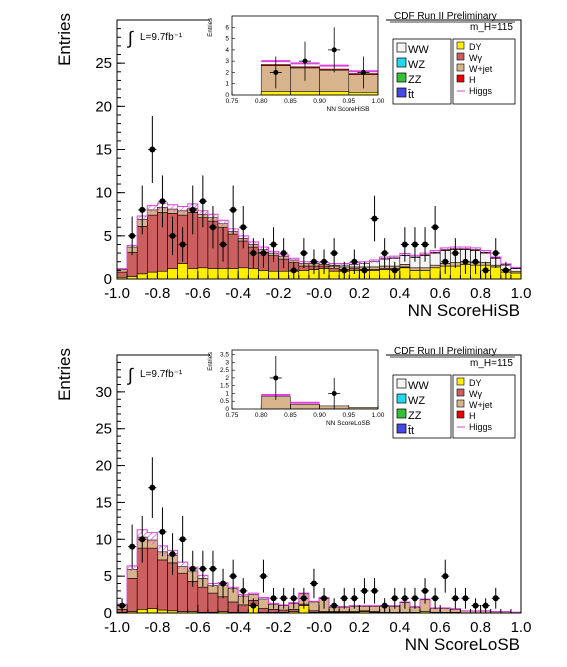  I want to click on legend-label: ZZ, so click(415, 80).